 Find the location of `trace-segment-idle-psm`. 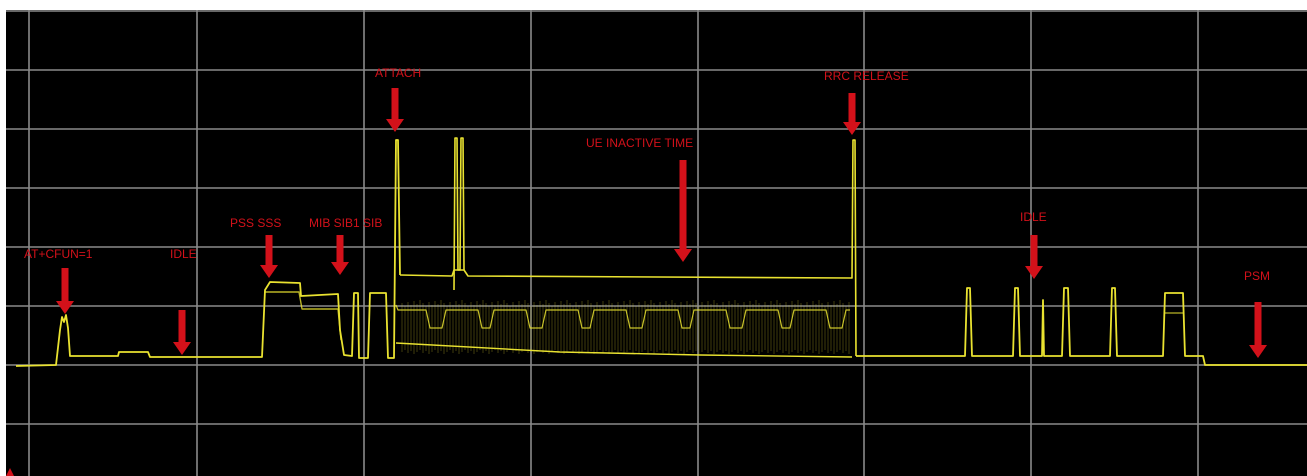

trace-segment-idle-psm is located at coordinates (1081, 326).